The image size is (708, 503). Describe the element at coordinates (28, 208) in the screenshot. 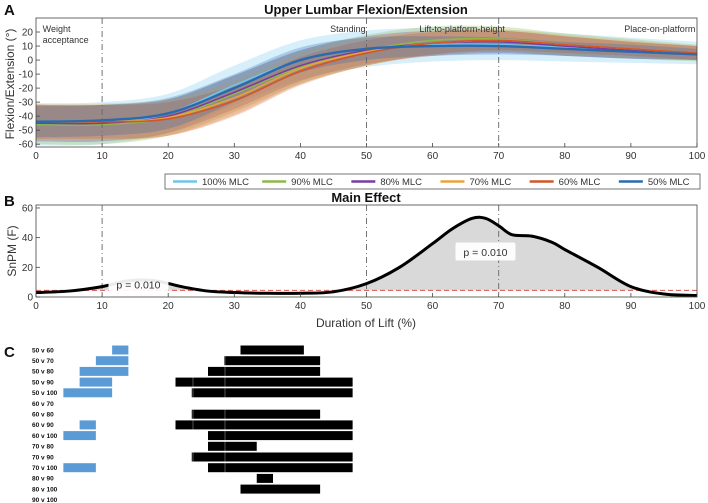

I see `y-tick-label-b-3: 60` at that location.